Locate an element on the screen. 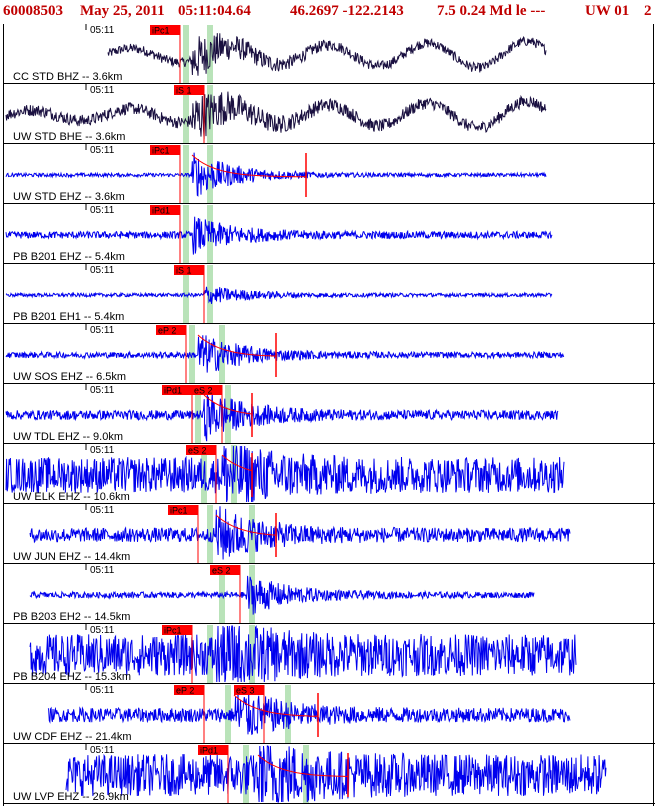 The image size is (655, 806). page-number: 2 is located at coordinates (648, 11).